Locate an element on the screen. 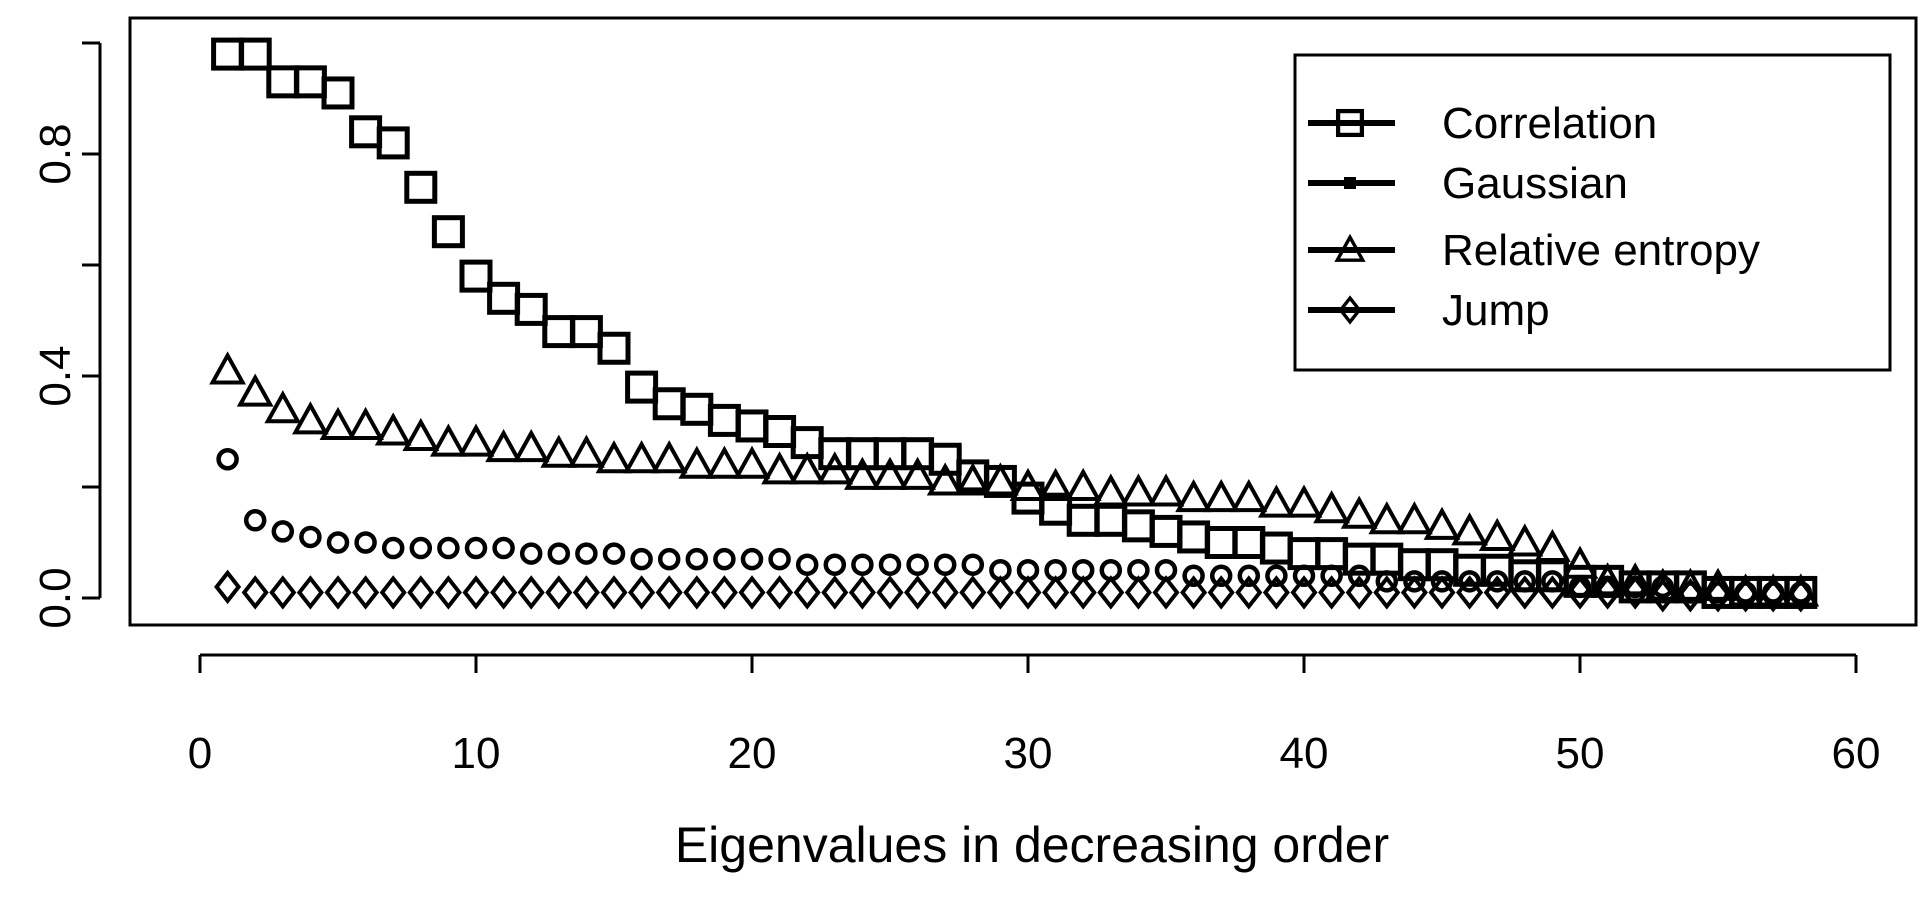  x-tick-label: 30 is located at coordinates (1028, 753).